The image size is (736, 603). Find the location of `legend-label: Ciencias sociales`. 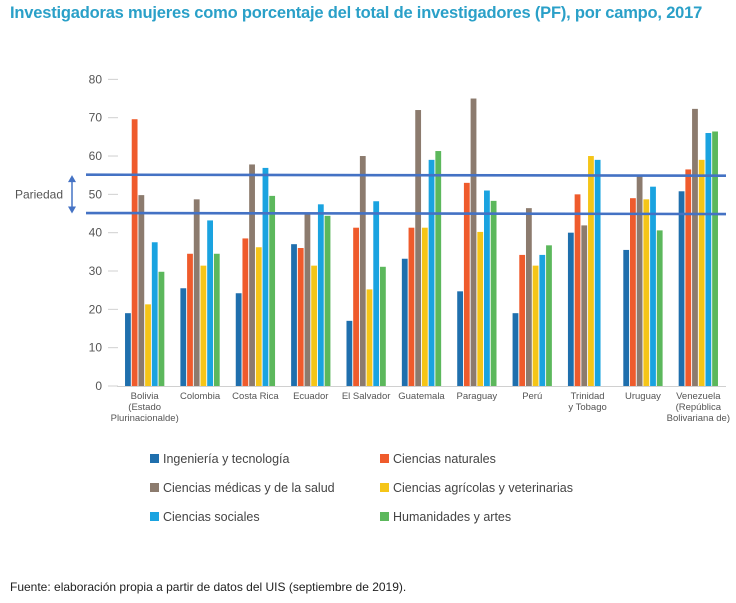

legend-label: Ciencias sociales is located at coordinates (211, 517).